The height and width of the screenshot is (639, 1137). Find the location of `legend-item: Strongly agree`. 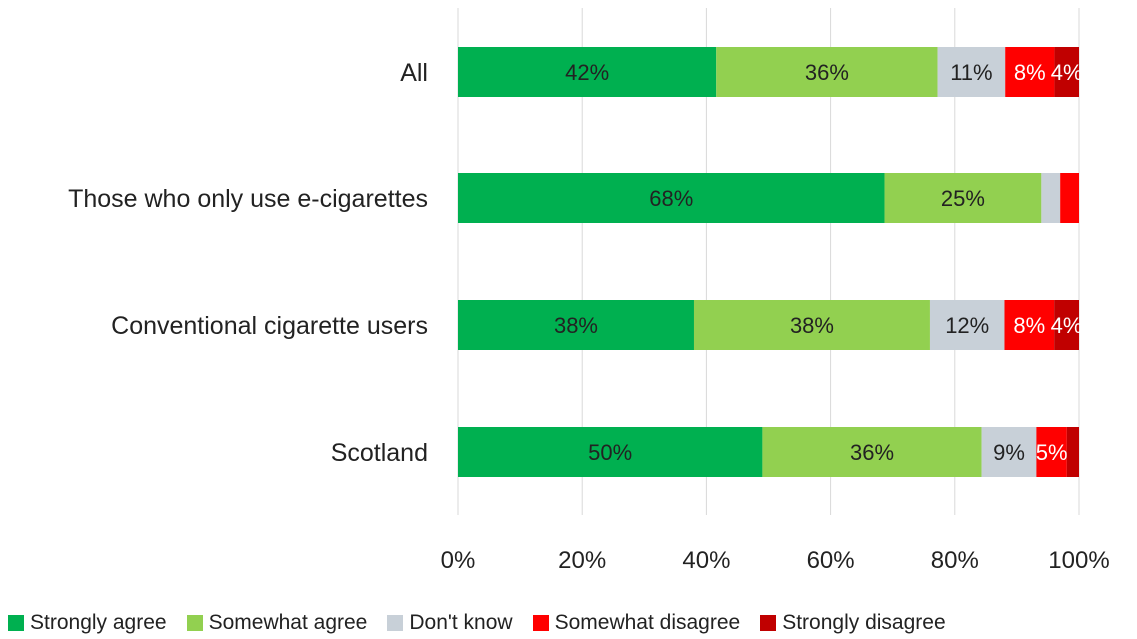

legend-item: Strongly agree is located at coordinates (87, 623).